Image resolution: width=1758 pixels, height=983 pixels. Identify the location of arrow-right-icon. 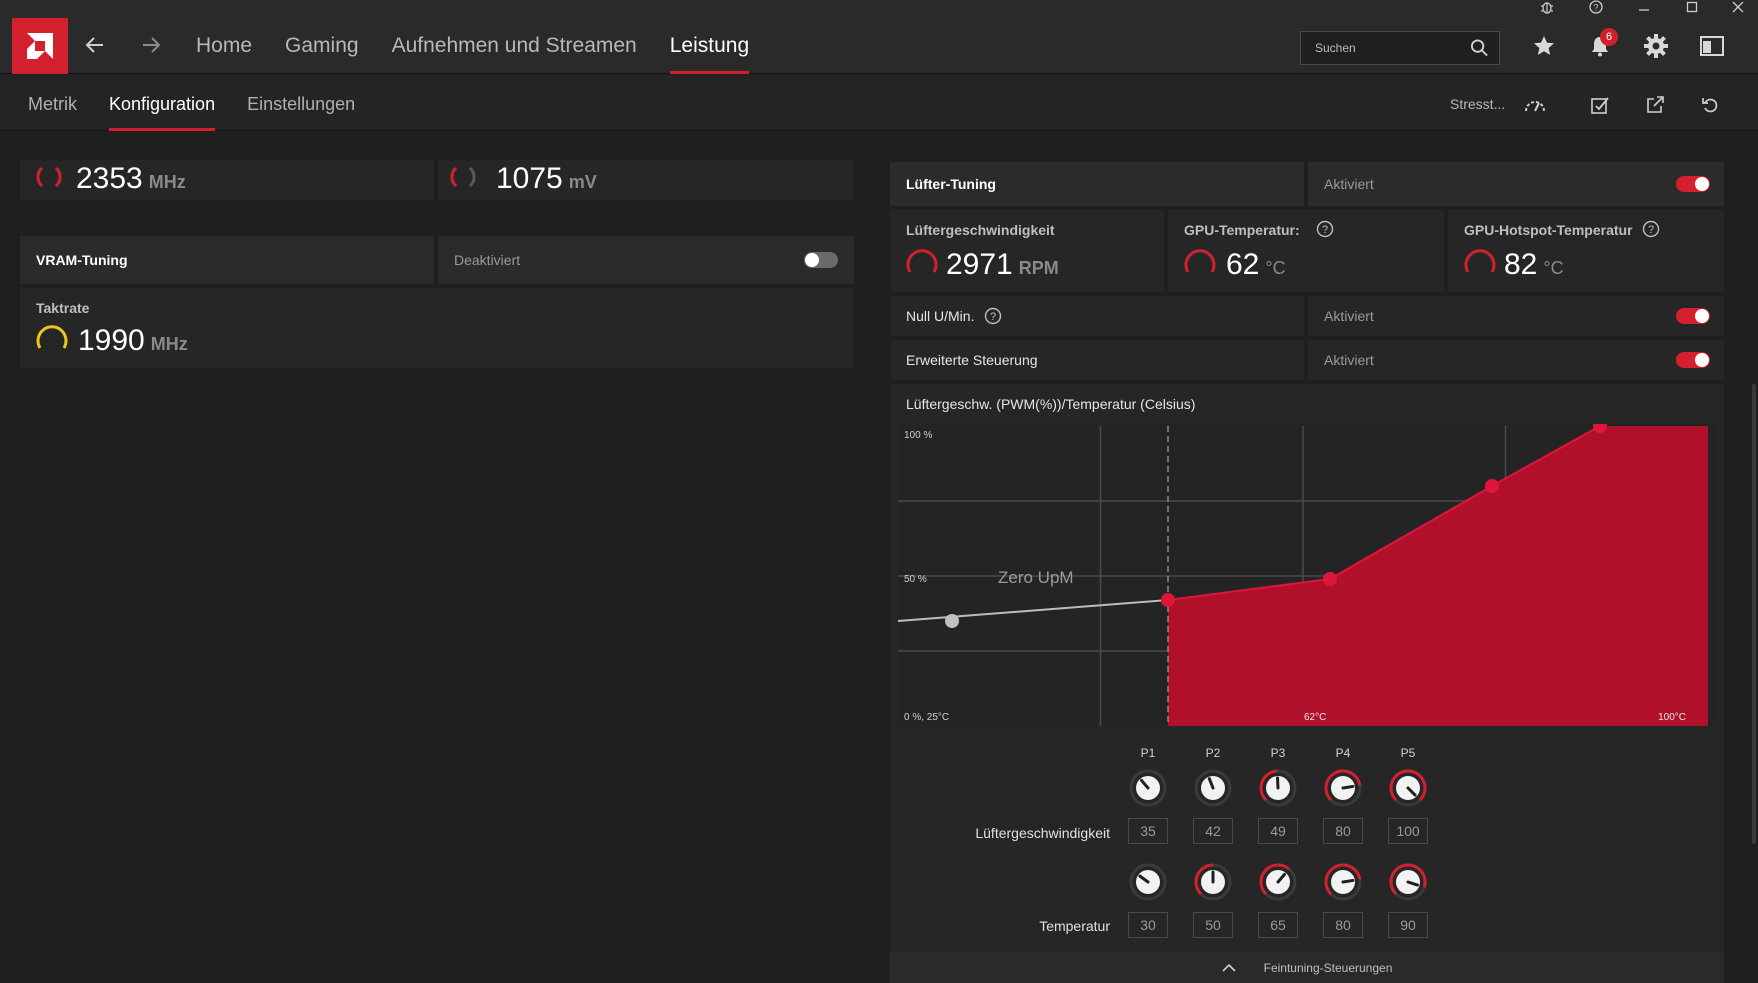
(152, 45).